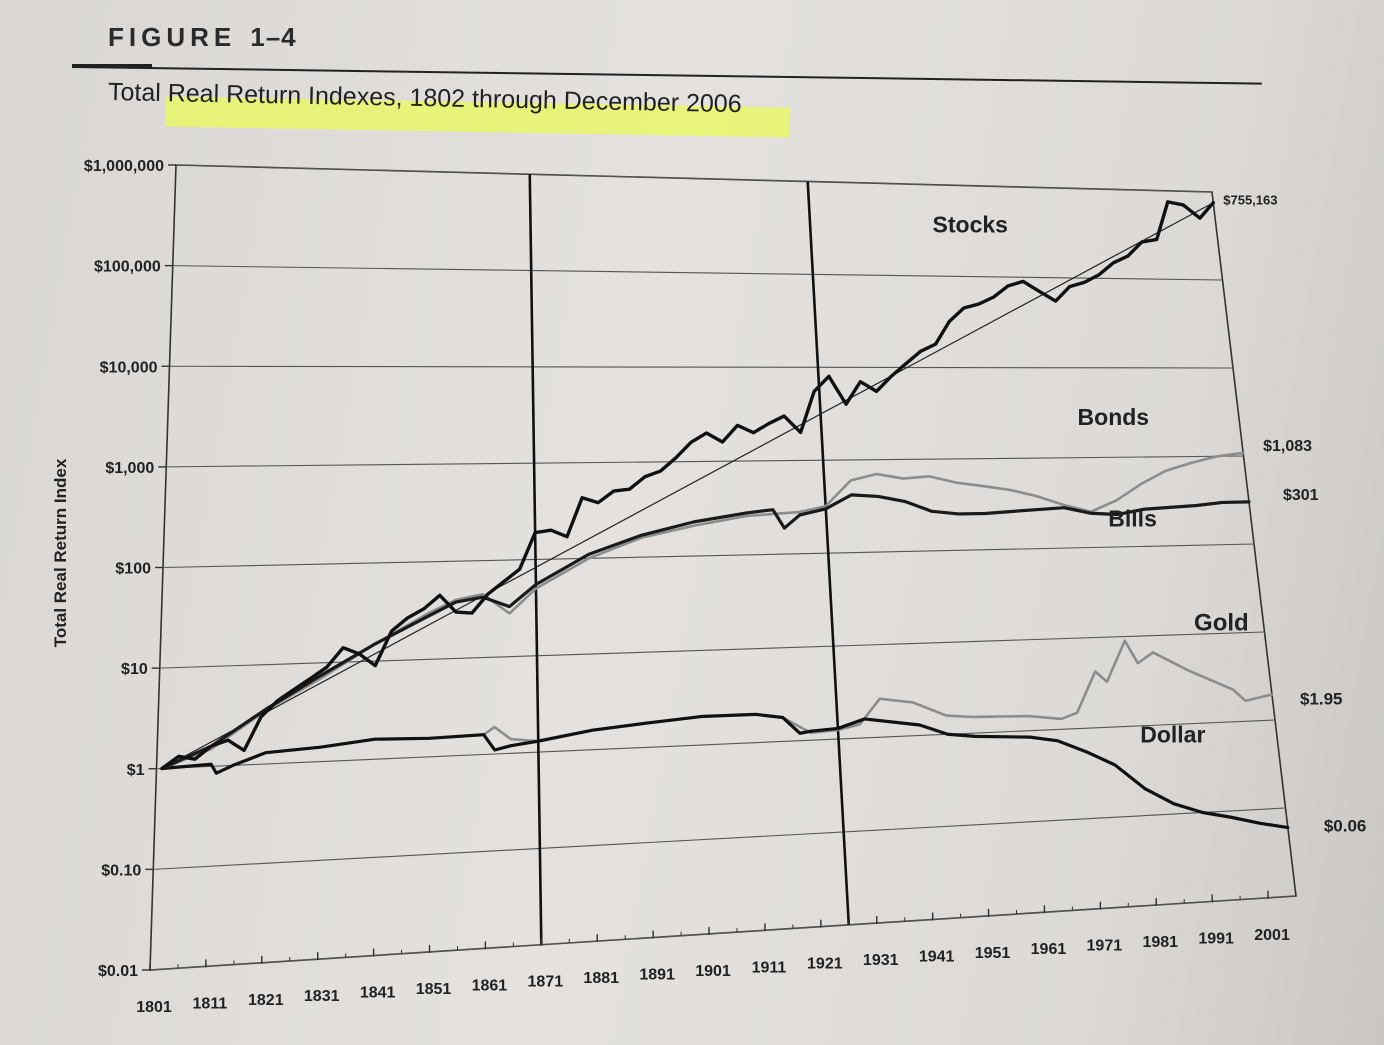 The height and width of the screenshot is (1045, 1384). Describe the element at coordinates (1105, 946) in the screenshot. I see `x-tick-label: 1971` at that location.